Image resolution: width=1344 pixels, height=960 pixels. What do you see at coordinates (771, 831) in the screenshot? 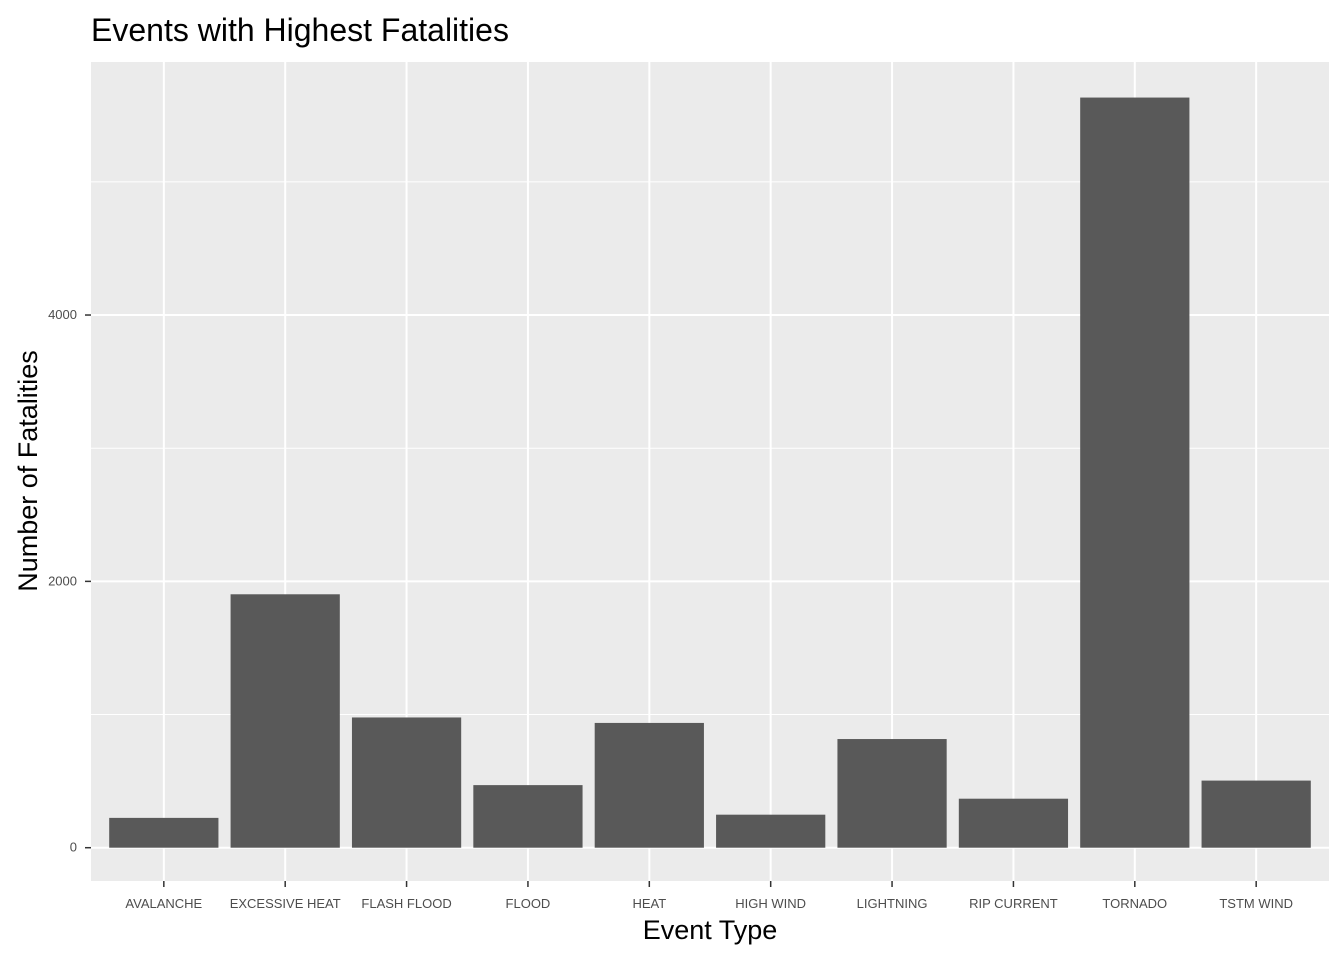
I see `bar-high-wind` at bounding box center [771, 831].